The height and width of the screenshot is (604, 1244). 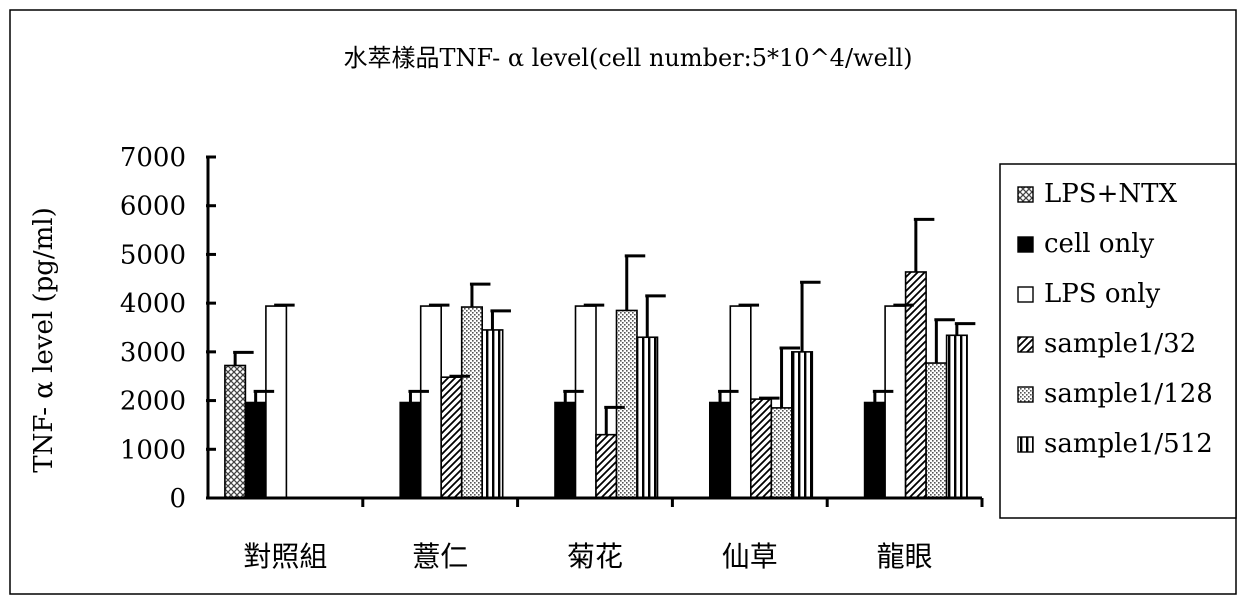 I want to click on y-tick-label: 5000, so click(x=153, y=255).